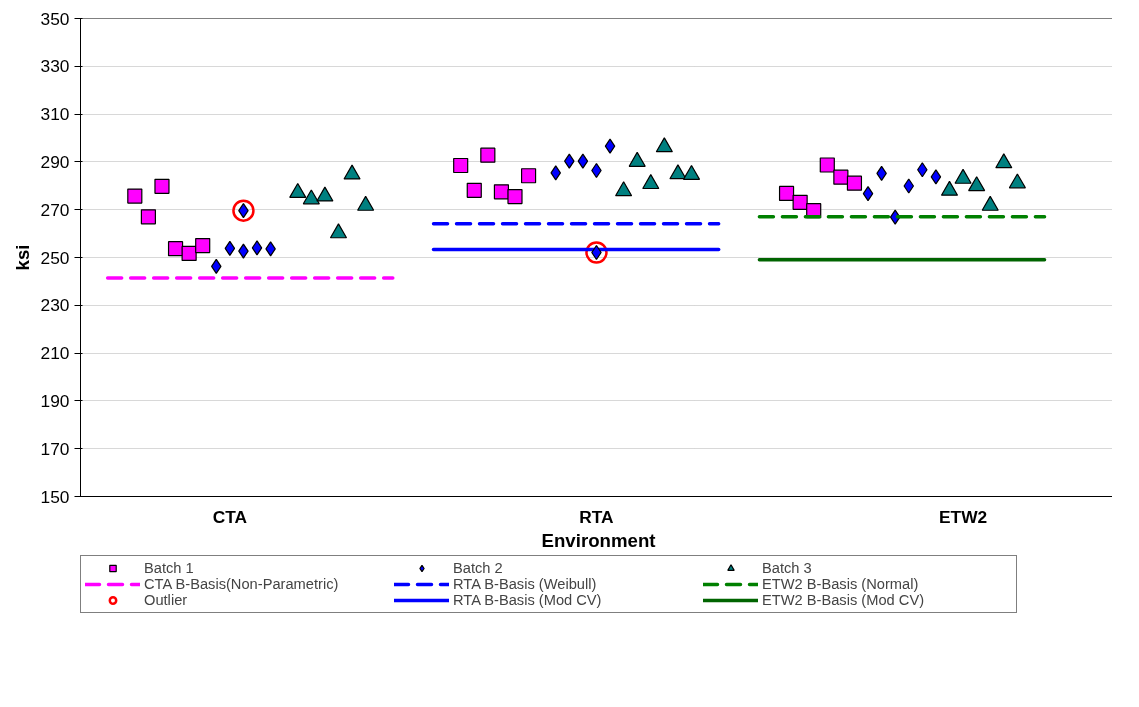  What do you see at coordinates (598, 540) in the screenshot?
I see `x-axis-title: Environment` at bounding box center [598, 540].